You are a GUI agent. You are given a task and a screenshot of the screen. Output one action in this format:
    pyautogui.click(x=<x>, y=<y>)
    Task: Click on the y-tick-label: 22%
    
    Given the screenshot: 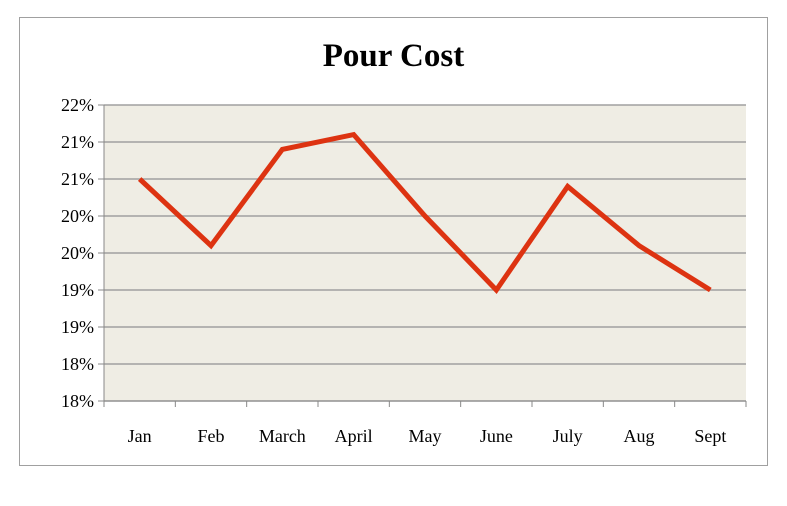 What is the action you would take?
    pyautogui.click(x=77, y=105)
    